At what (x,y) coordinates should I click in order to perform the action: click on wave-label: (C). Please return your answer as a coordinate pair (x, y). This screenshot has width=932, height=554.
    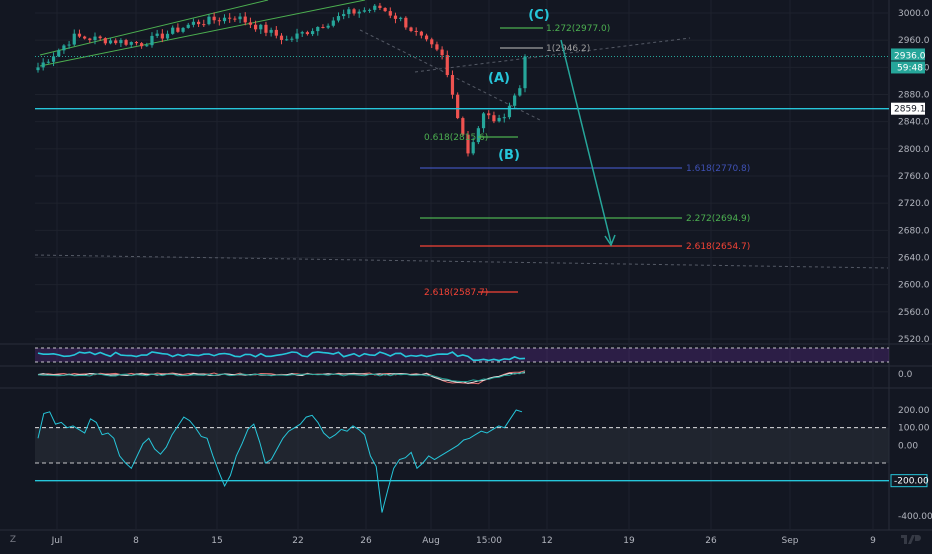
    Looking at the image, I should click on (538, 15).